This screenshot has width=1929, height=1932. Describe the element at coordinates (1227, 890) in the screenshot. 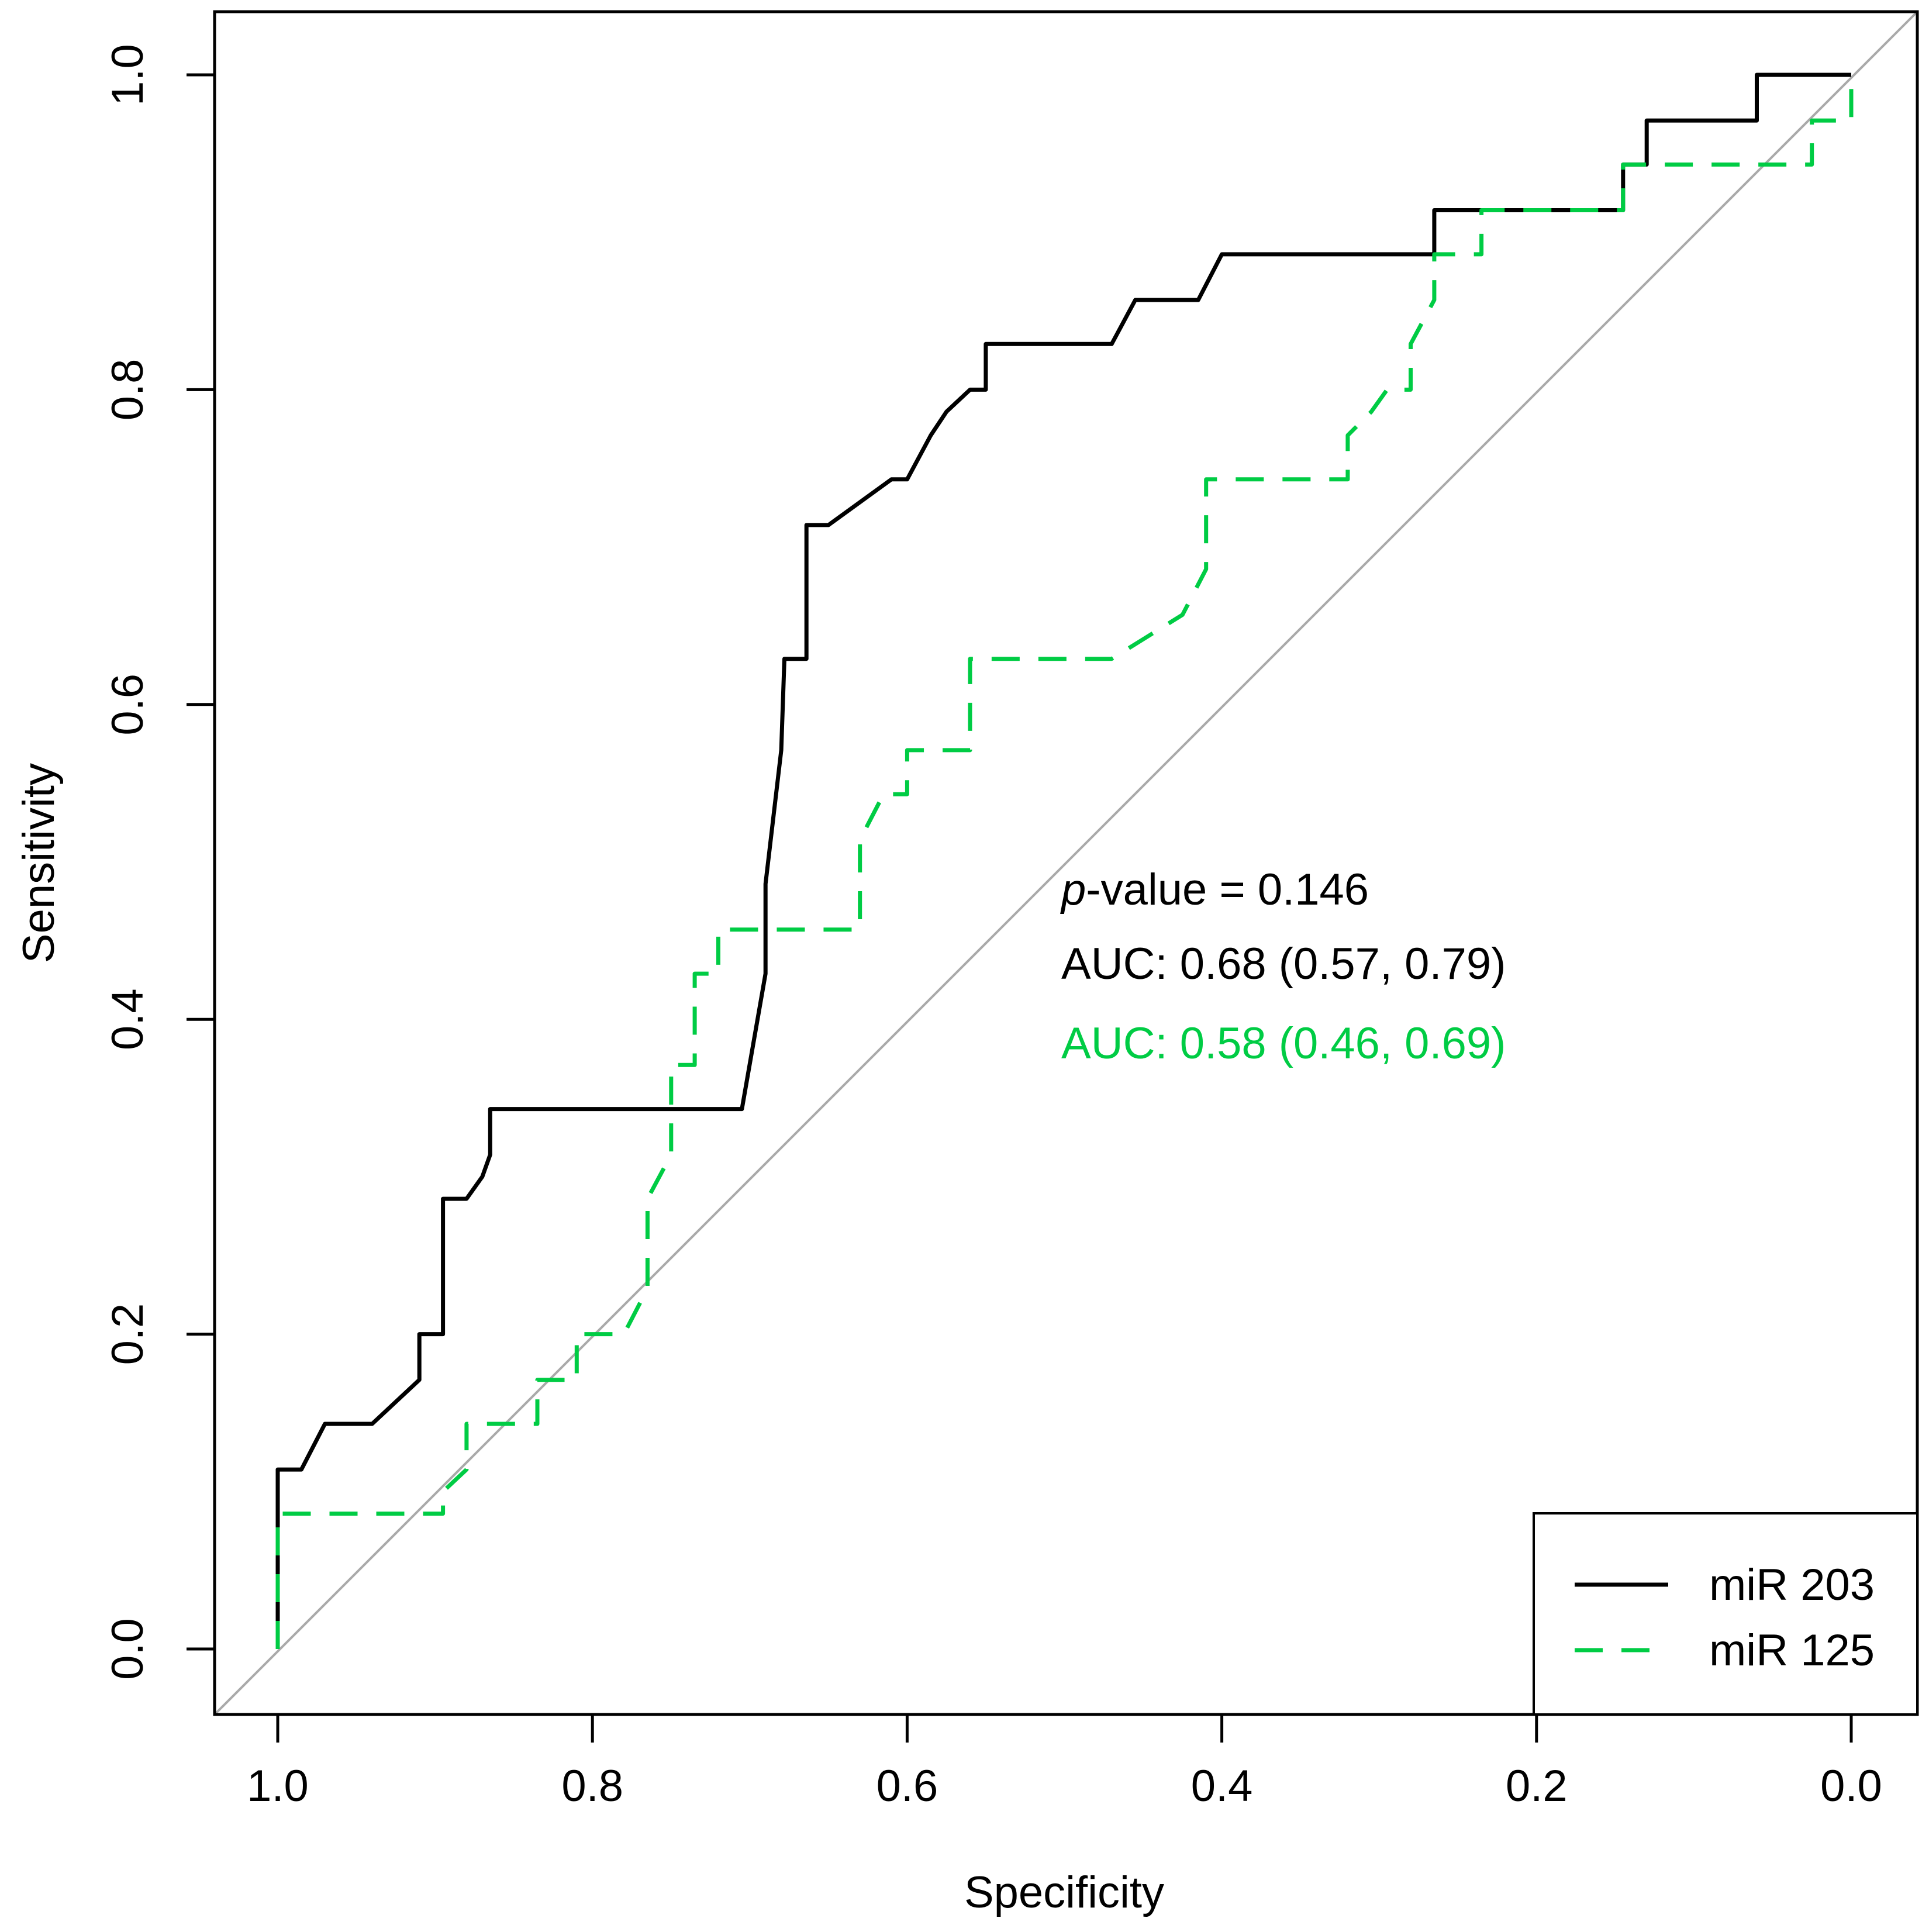

I see `pvalue-rest: -value = 0.146` at that location.